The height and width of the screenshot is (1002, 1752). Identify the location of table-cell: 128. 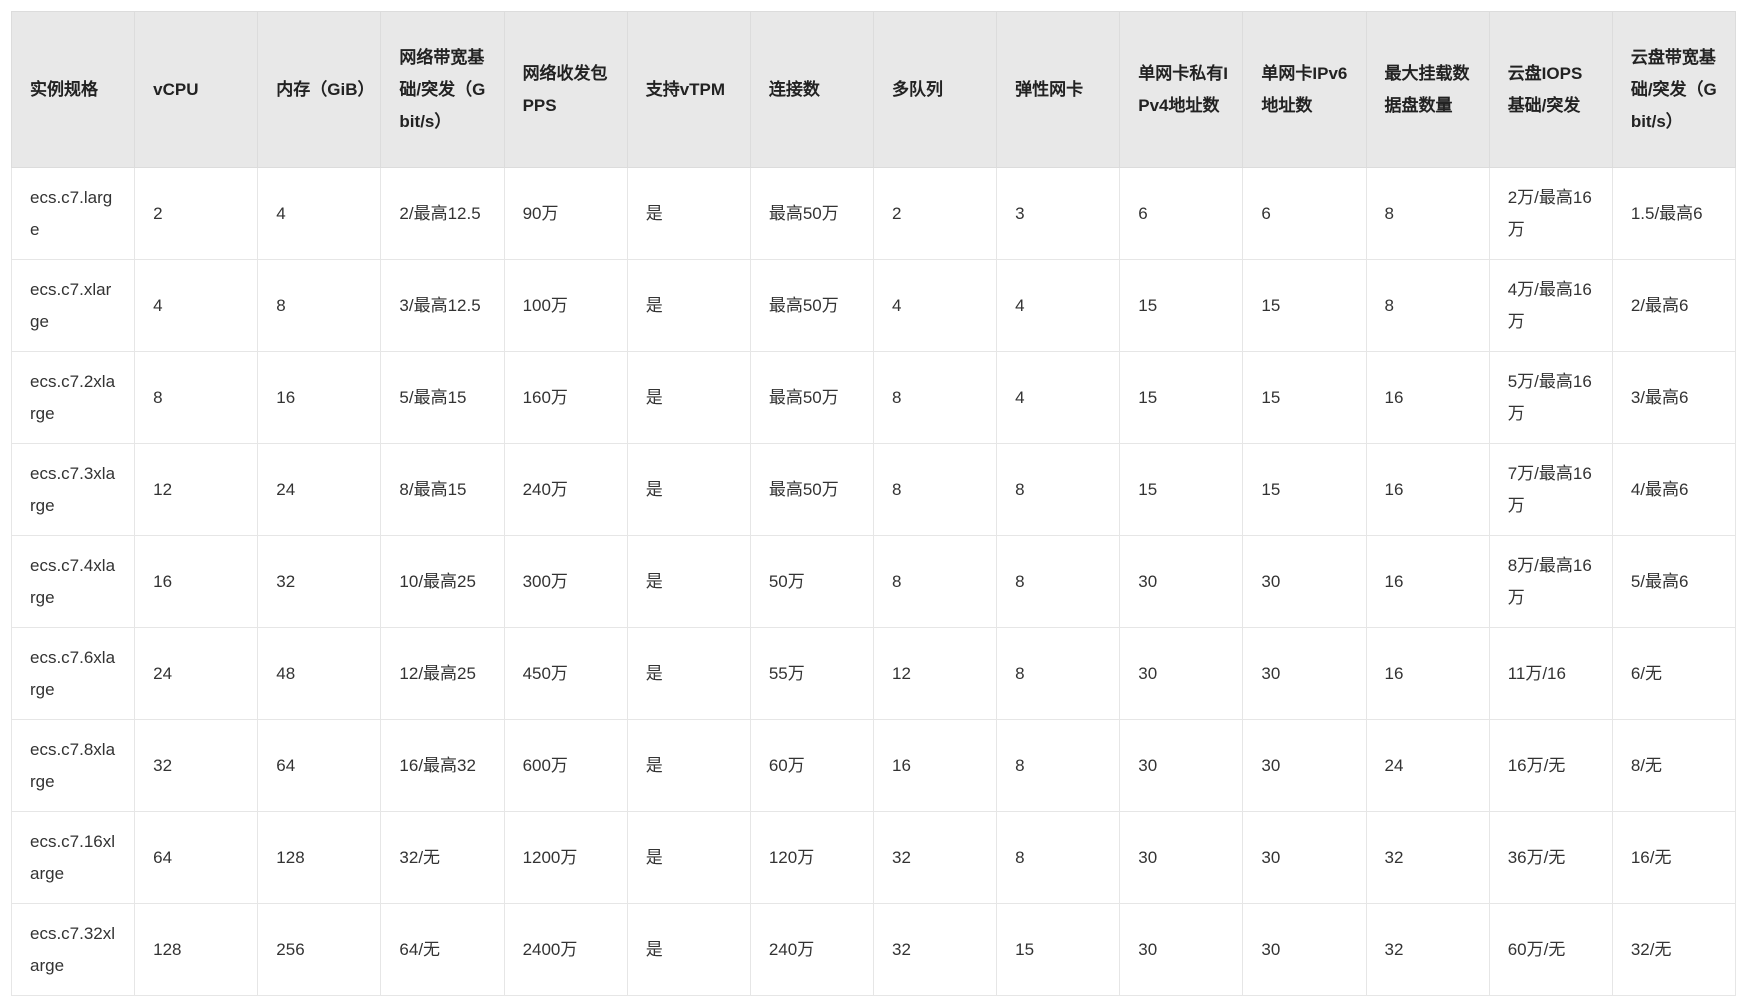
(196, 949).